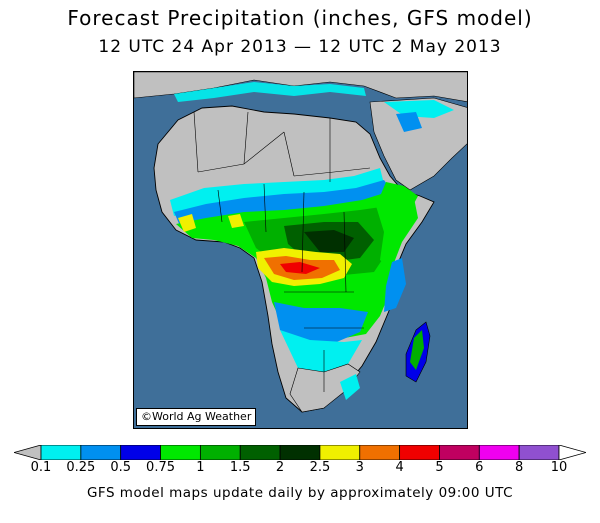 The width and height of the screenshot is (600, 523). What do you see at coordinates (187, 223) in the screenshot?
I see `west-africa-yellow-patch` at bounding box center [187, 223].